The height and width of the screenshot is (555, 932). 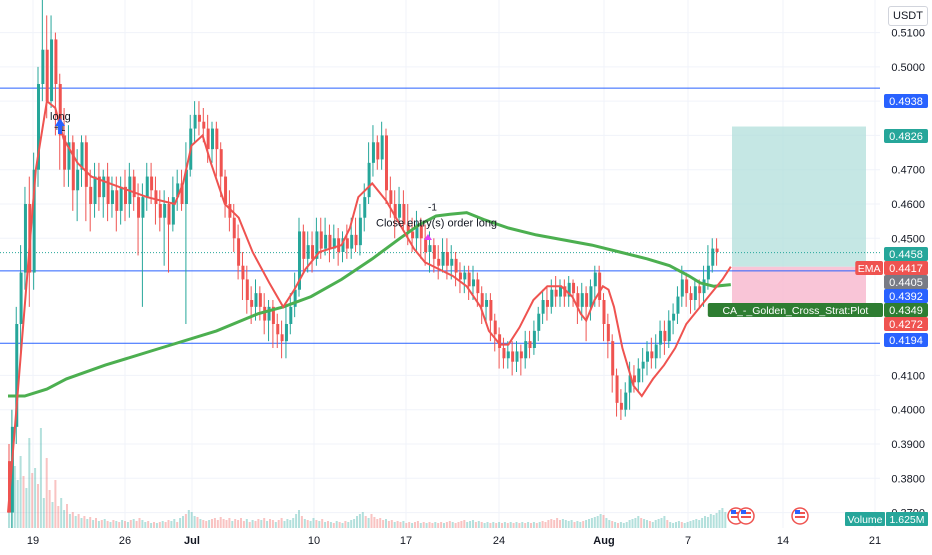 What do you see at coordinates (906, 282) in the screenshot?
I see `price-label-line: 0.4405` at bounding box center [906, 282].